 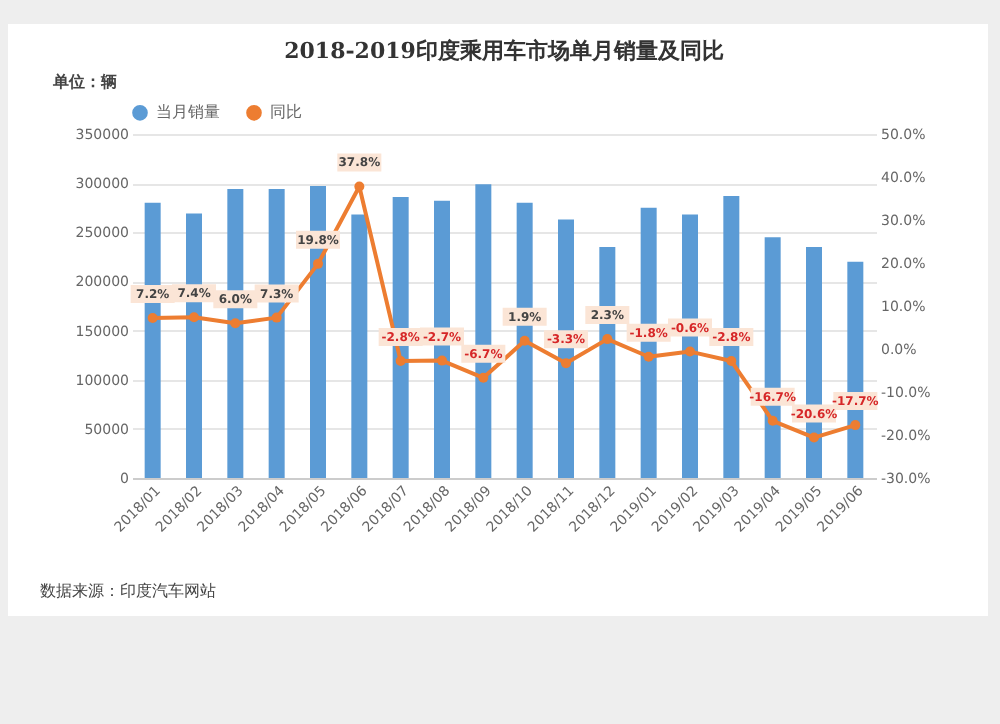 What do you see at coordinates (188, 111) in the screenshot?
I see `legend-label: 当月销量` at bounding box center [188, 111].